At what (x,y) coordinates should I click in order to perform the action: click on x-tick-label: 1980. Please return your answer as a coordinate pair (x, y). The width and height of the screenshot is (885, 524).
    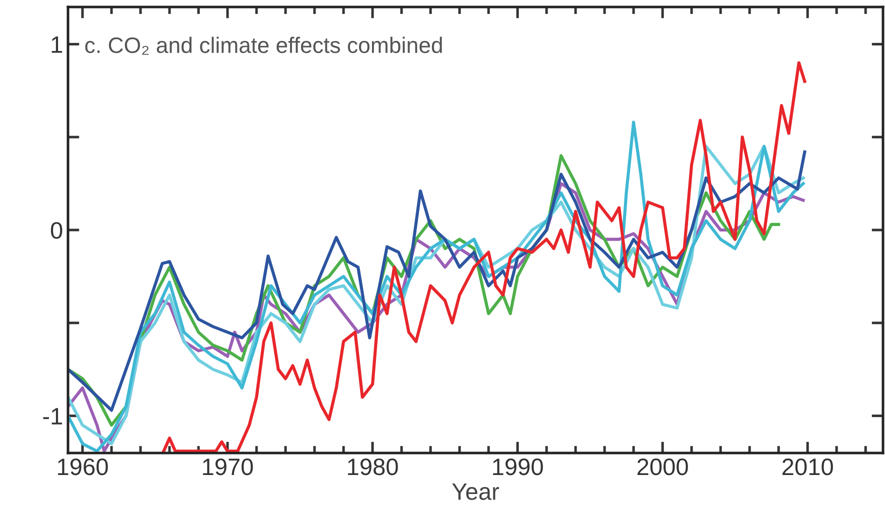
    Looking at the image, I should click on (373, 467).